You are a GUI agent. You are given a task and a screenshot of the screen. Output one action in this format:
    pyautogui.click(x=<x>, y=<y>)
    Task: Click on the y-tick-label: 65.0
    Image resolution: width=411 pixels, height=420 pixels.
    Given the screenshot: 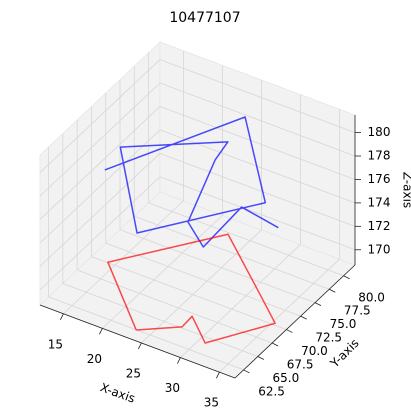 What is the action you would take?
    pyautogui.click(x=285, y=378)
    